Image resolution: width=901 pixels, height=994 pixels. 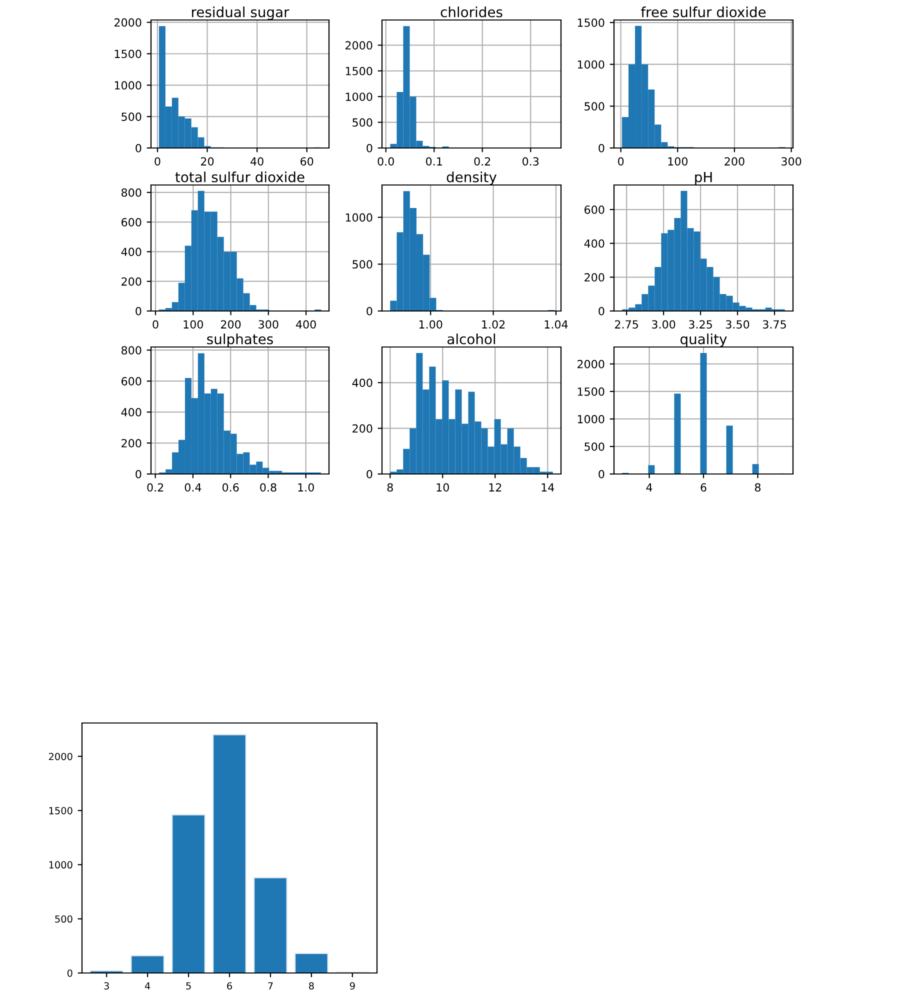 I want to click on x-tick-label: 0.8, so click(x=268, y=487).